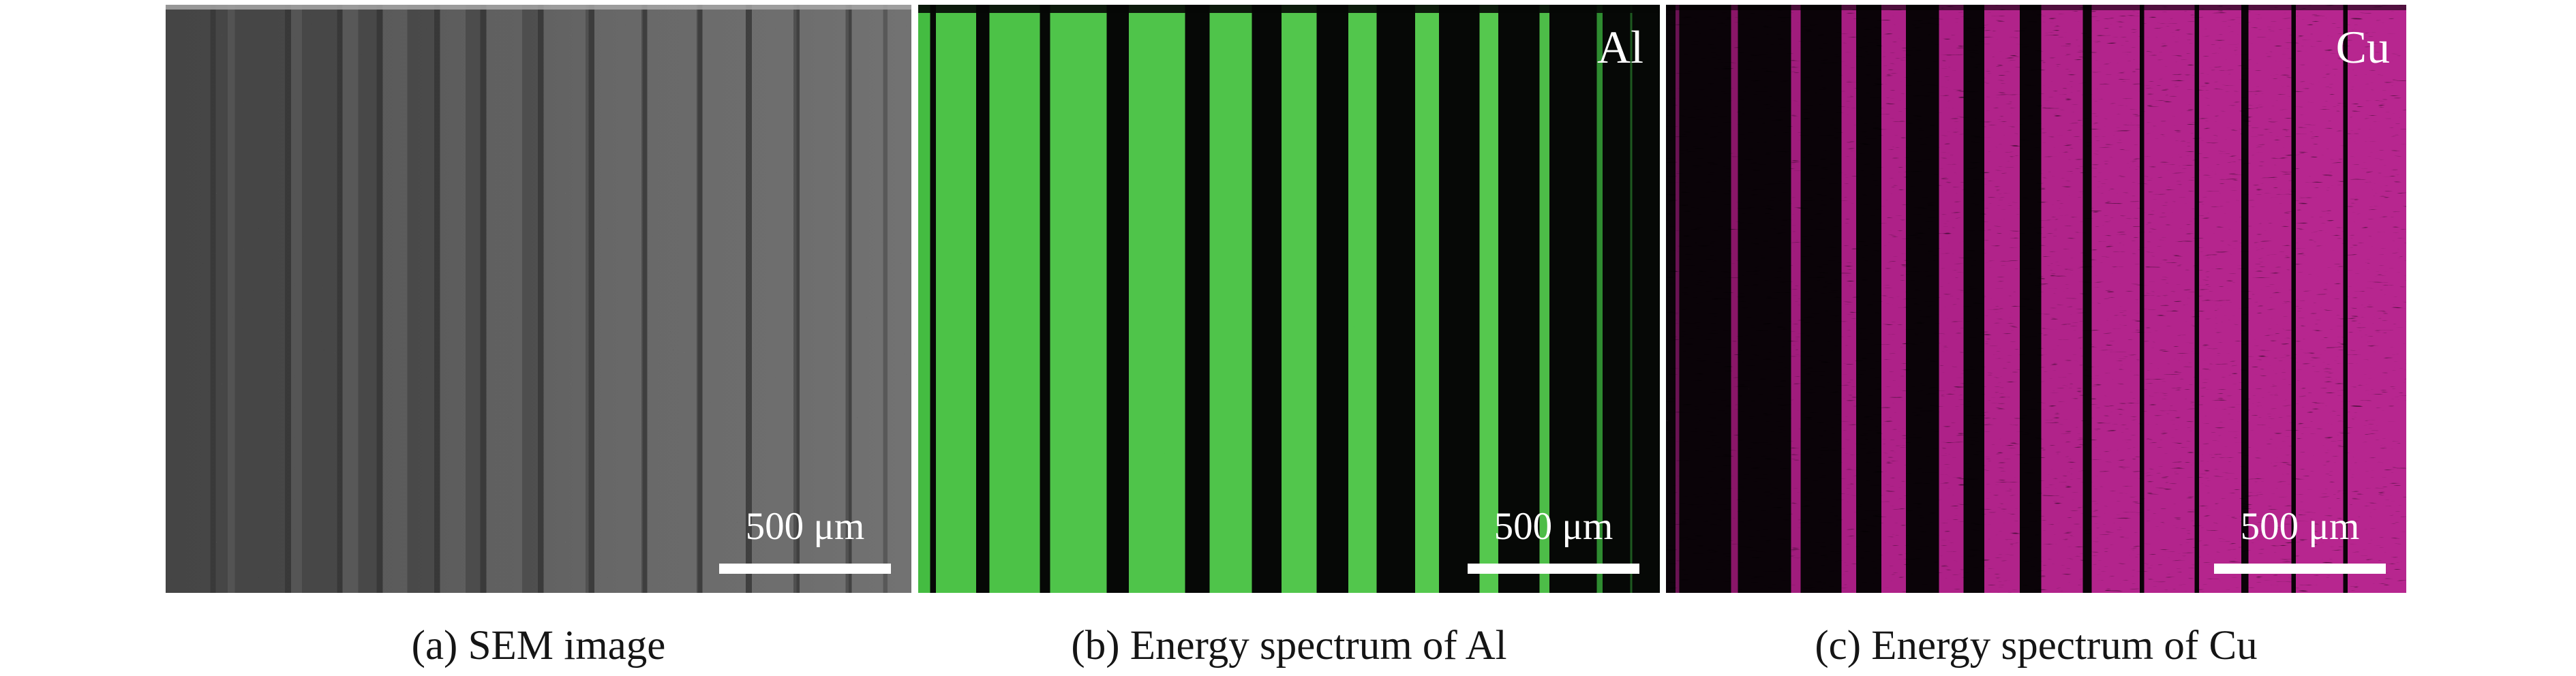  I want to click on caption-al: (b) Energy spectrum of Al, so click(1289, 646).